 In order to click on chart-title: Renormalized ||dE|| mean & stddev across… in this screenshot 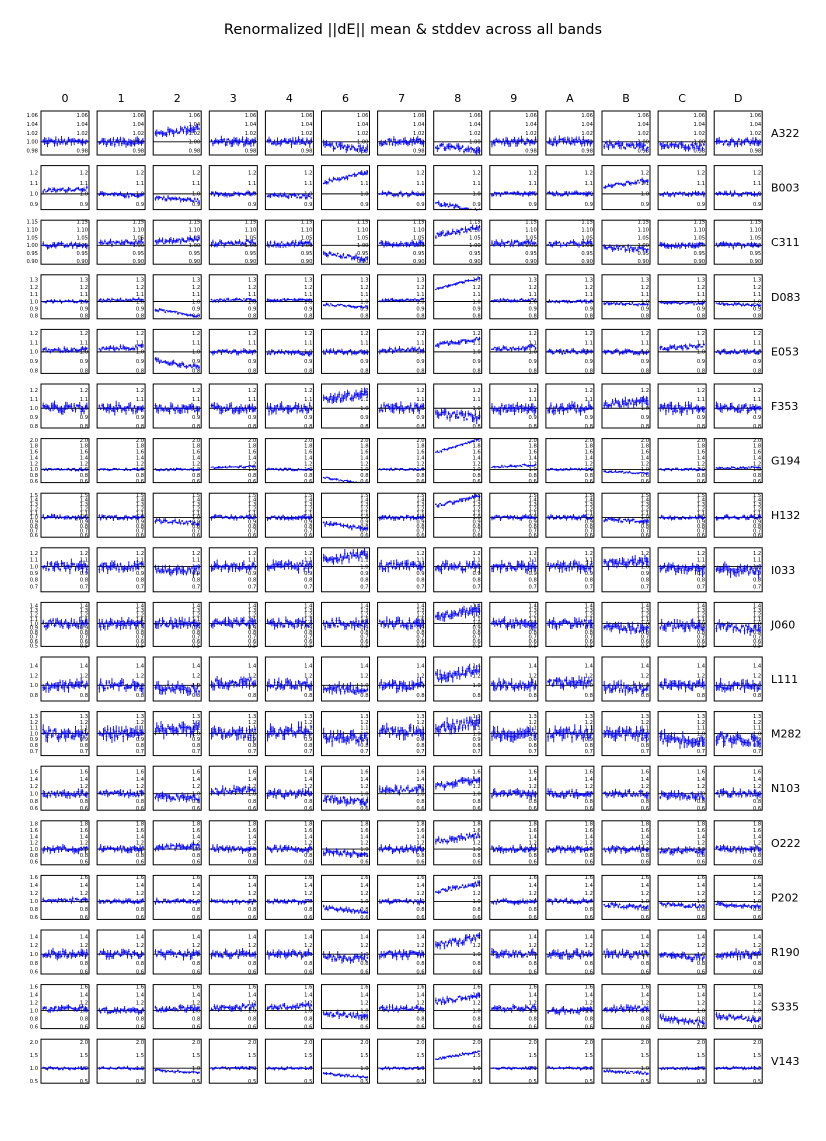, I will do `click(413, 30)`.